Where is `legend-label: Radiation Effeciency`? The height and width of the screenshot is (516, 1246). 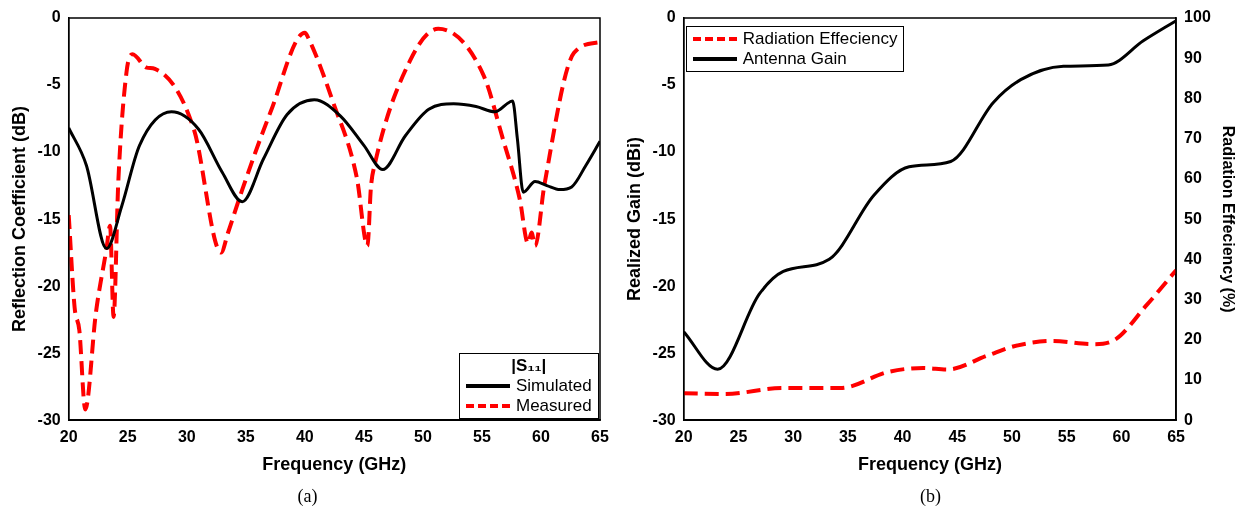 legend-label: Radiation Effeciency is located at coordinates (820, 39).